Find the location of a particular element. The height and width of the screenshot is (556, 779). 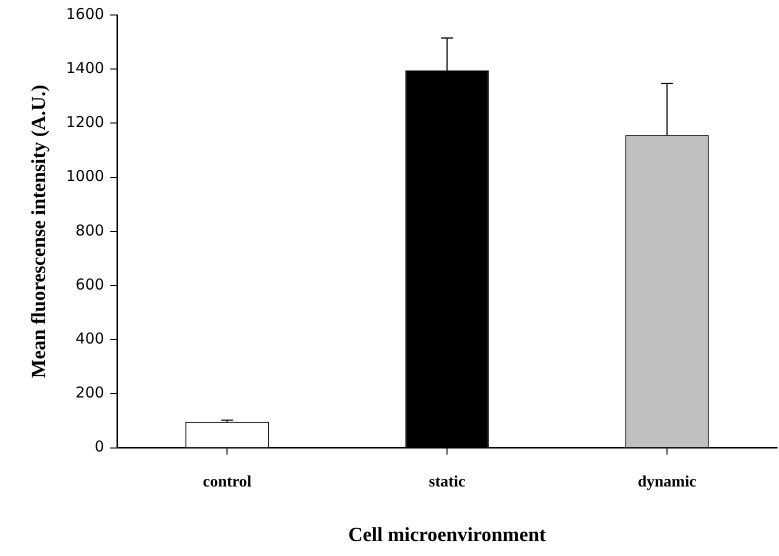

y-tick-label: 800 is located at coordinates (90, 230).